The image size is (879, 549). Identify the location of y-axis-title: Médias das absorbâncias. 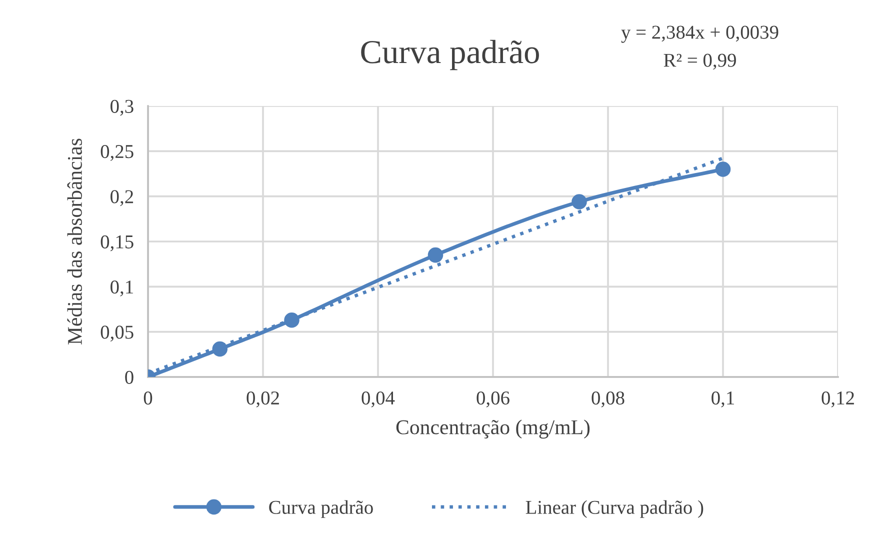
(74, 241).